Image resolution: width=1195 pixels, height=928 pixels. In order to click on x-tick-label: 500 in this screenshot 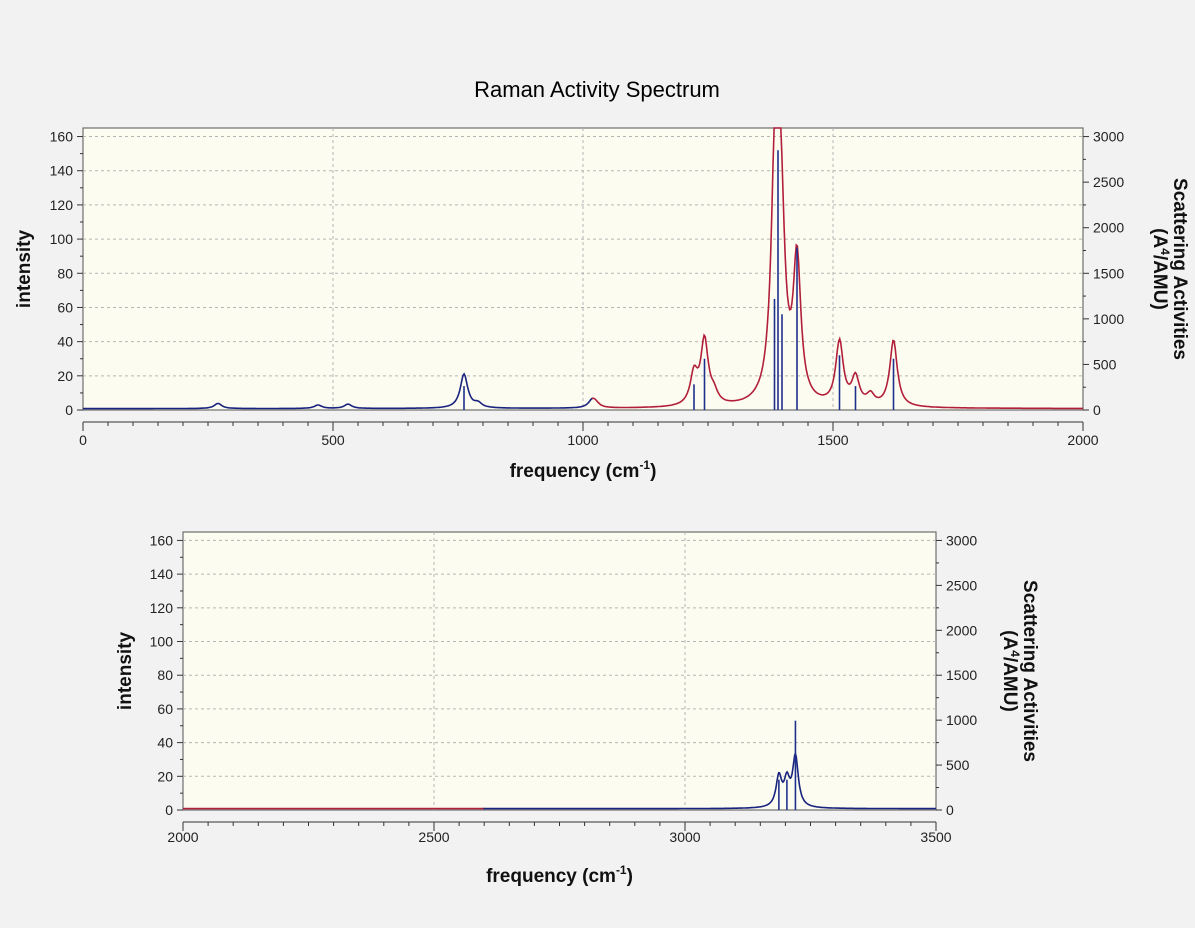, I will do `click(333, 440)`.